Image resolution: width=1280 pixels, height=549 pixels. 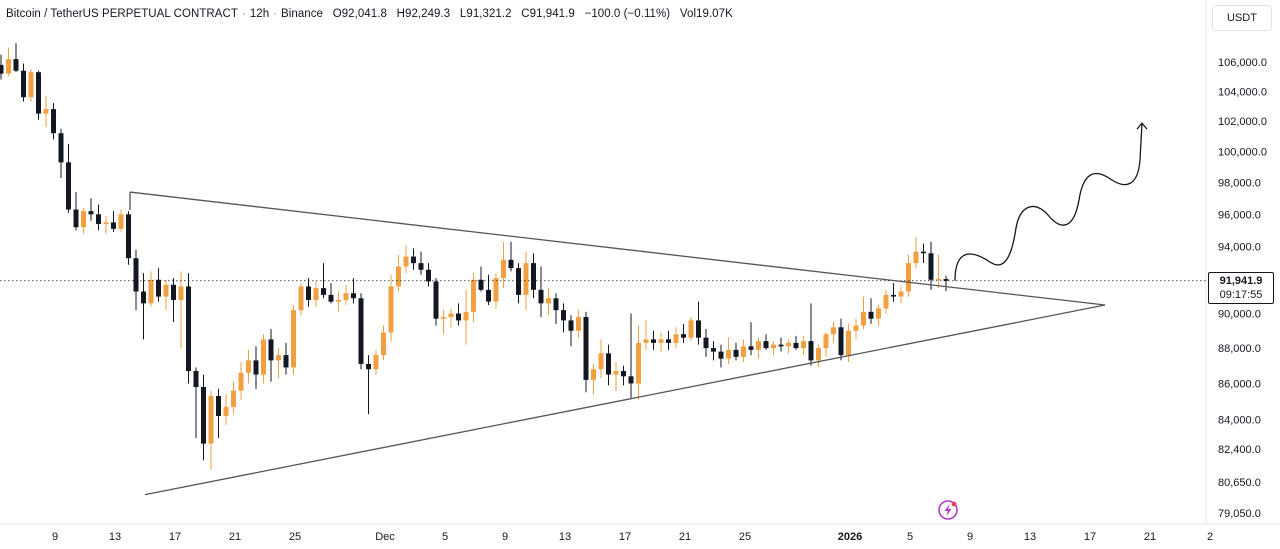 I want to click on lightning-pulse-icon, so click(x=948, y=510).